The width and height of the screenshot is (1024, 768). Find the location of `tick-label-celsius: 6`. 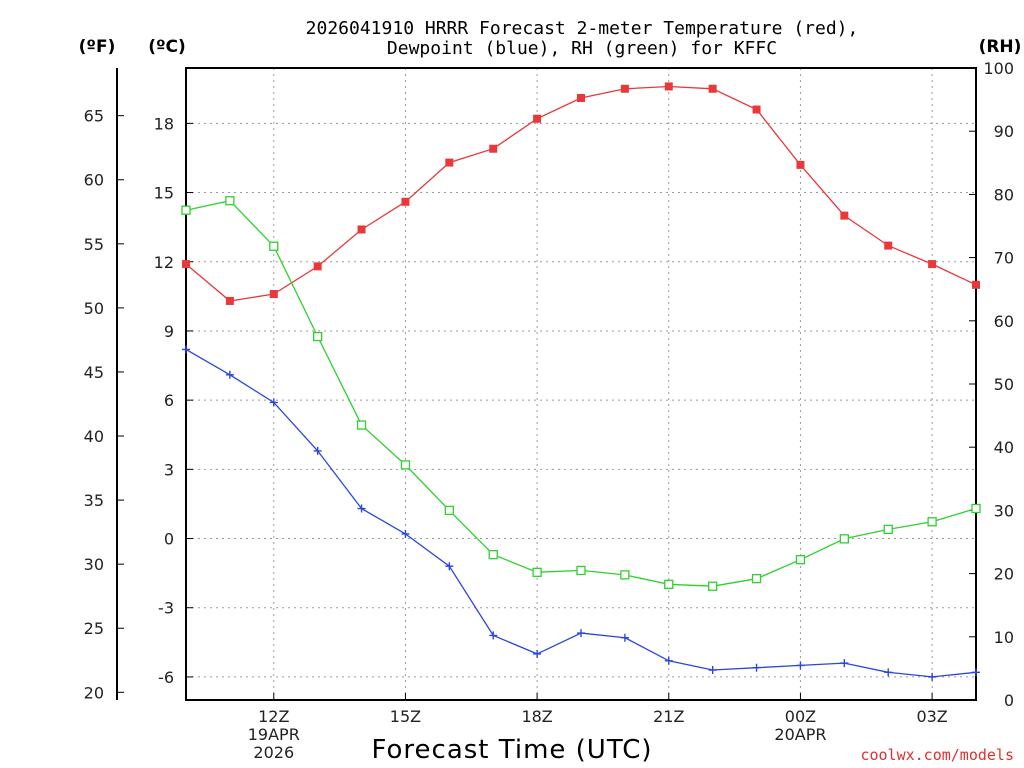

tick-label-celsius: 6 is located at coordinates (169, 400).